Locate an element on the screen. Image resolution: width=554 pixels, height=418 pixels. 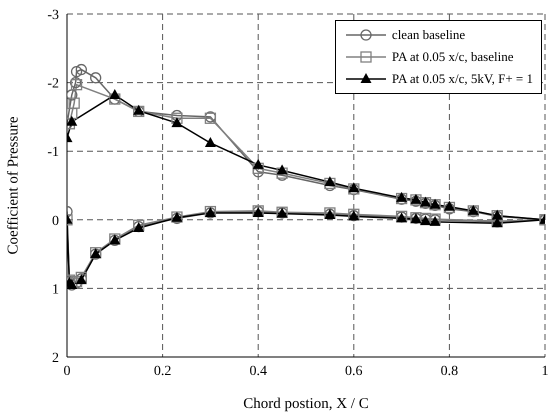
x-tick-label: 0.6 is located at coordinates (354, 371).